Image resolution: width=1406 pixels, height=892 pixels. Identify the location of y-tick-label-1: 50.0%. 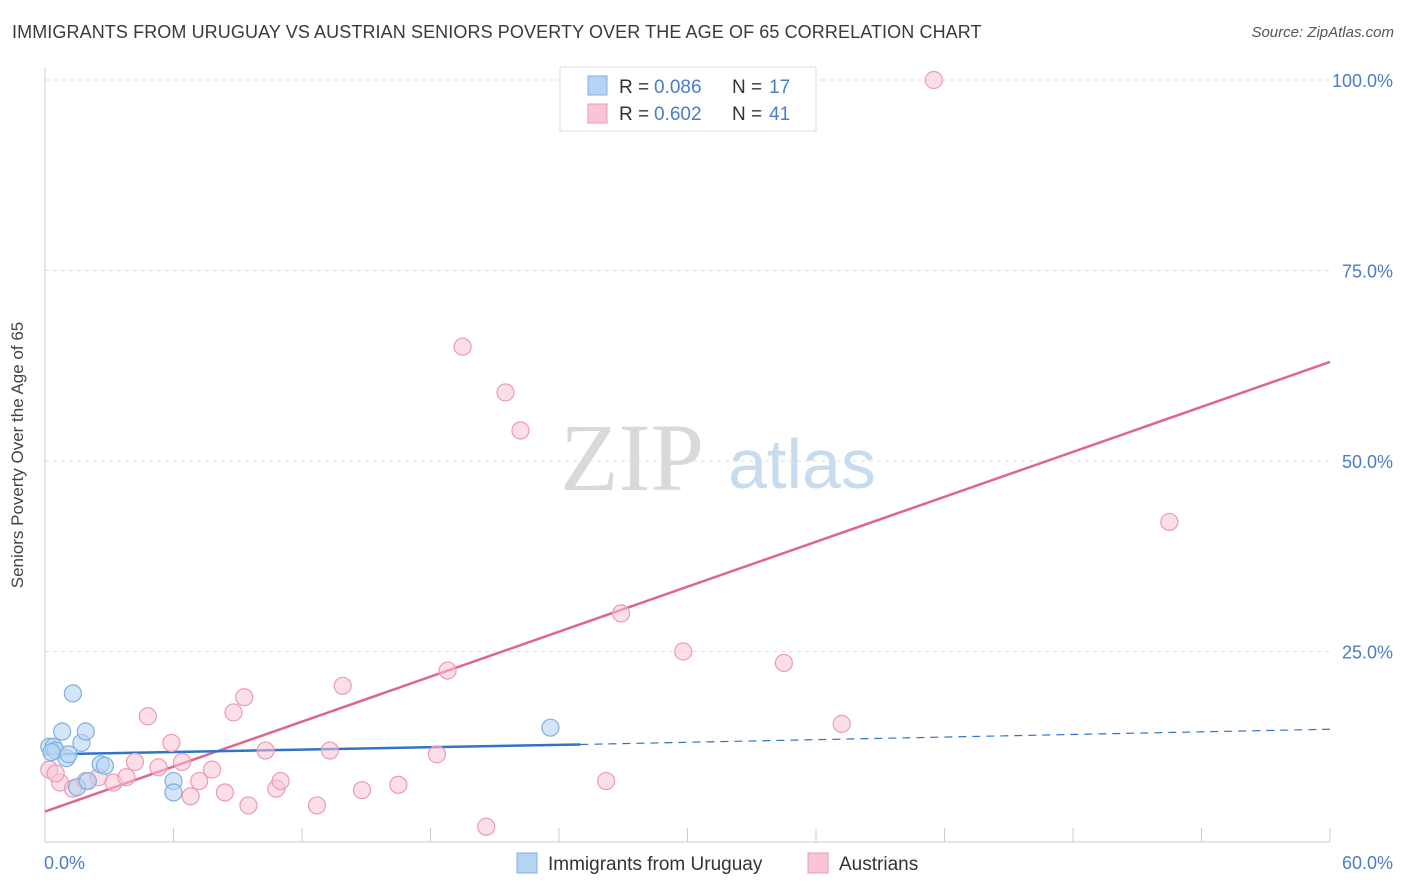
(1367, 462).